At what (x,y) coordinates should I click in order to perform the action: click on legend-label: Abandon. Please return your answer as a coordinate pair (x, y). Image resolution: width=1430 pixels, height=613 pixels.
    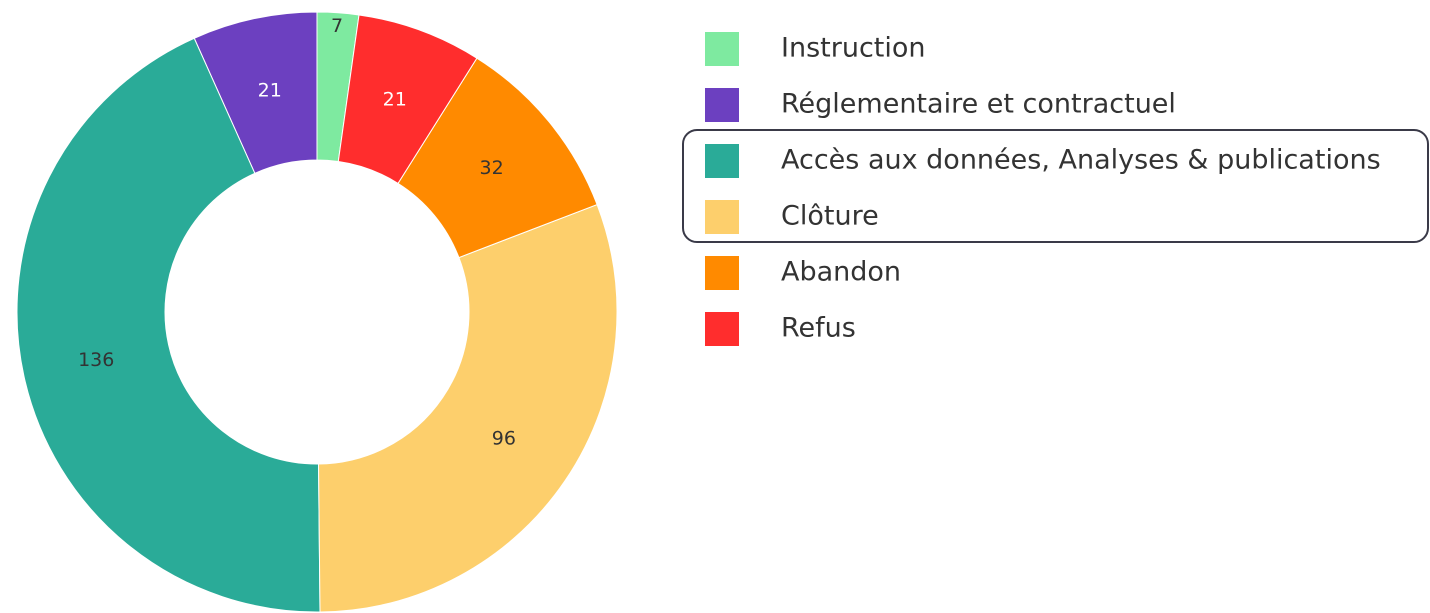
    Looking at the image, I should click on (841, 272).